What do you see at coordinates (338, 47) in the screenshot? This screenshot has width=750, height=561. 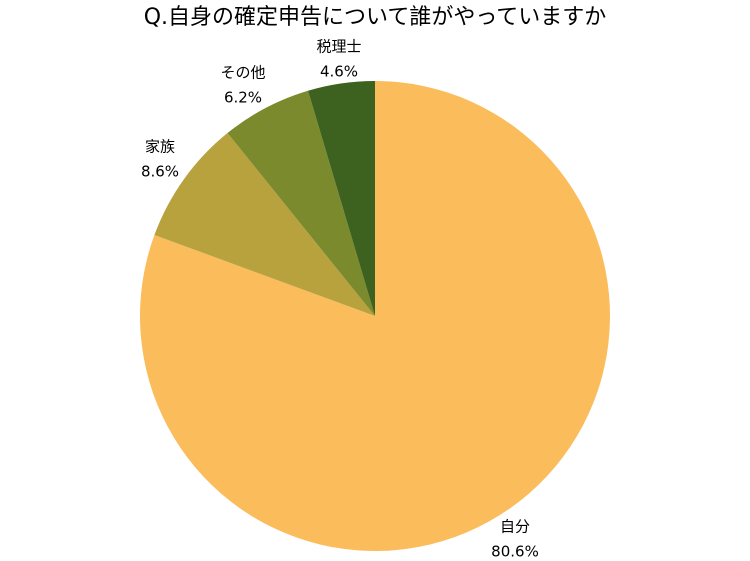 I see `slice-category-label: 税理士` at bounding box center [338, 47].